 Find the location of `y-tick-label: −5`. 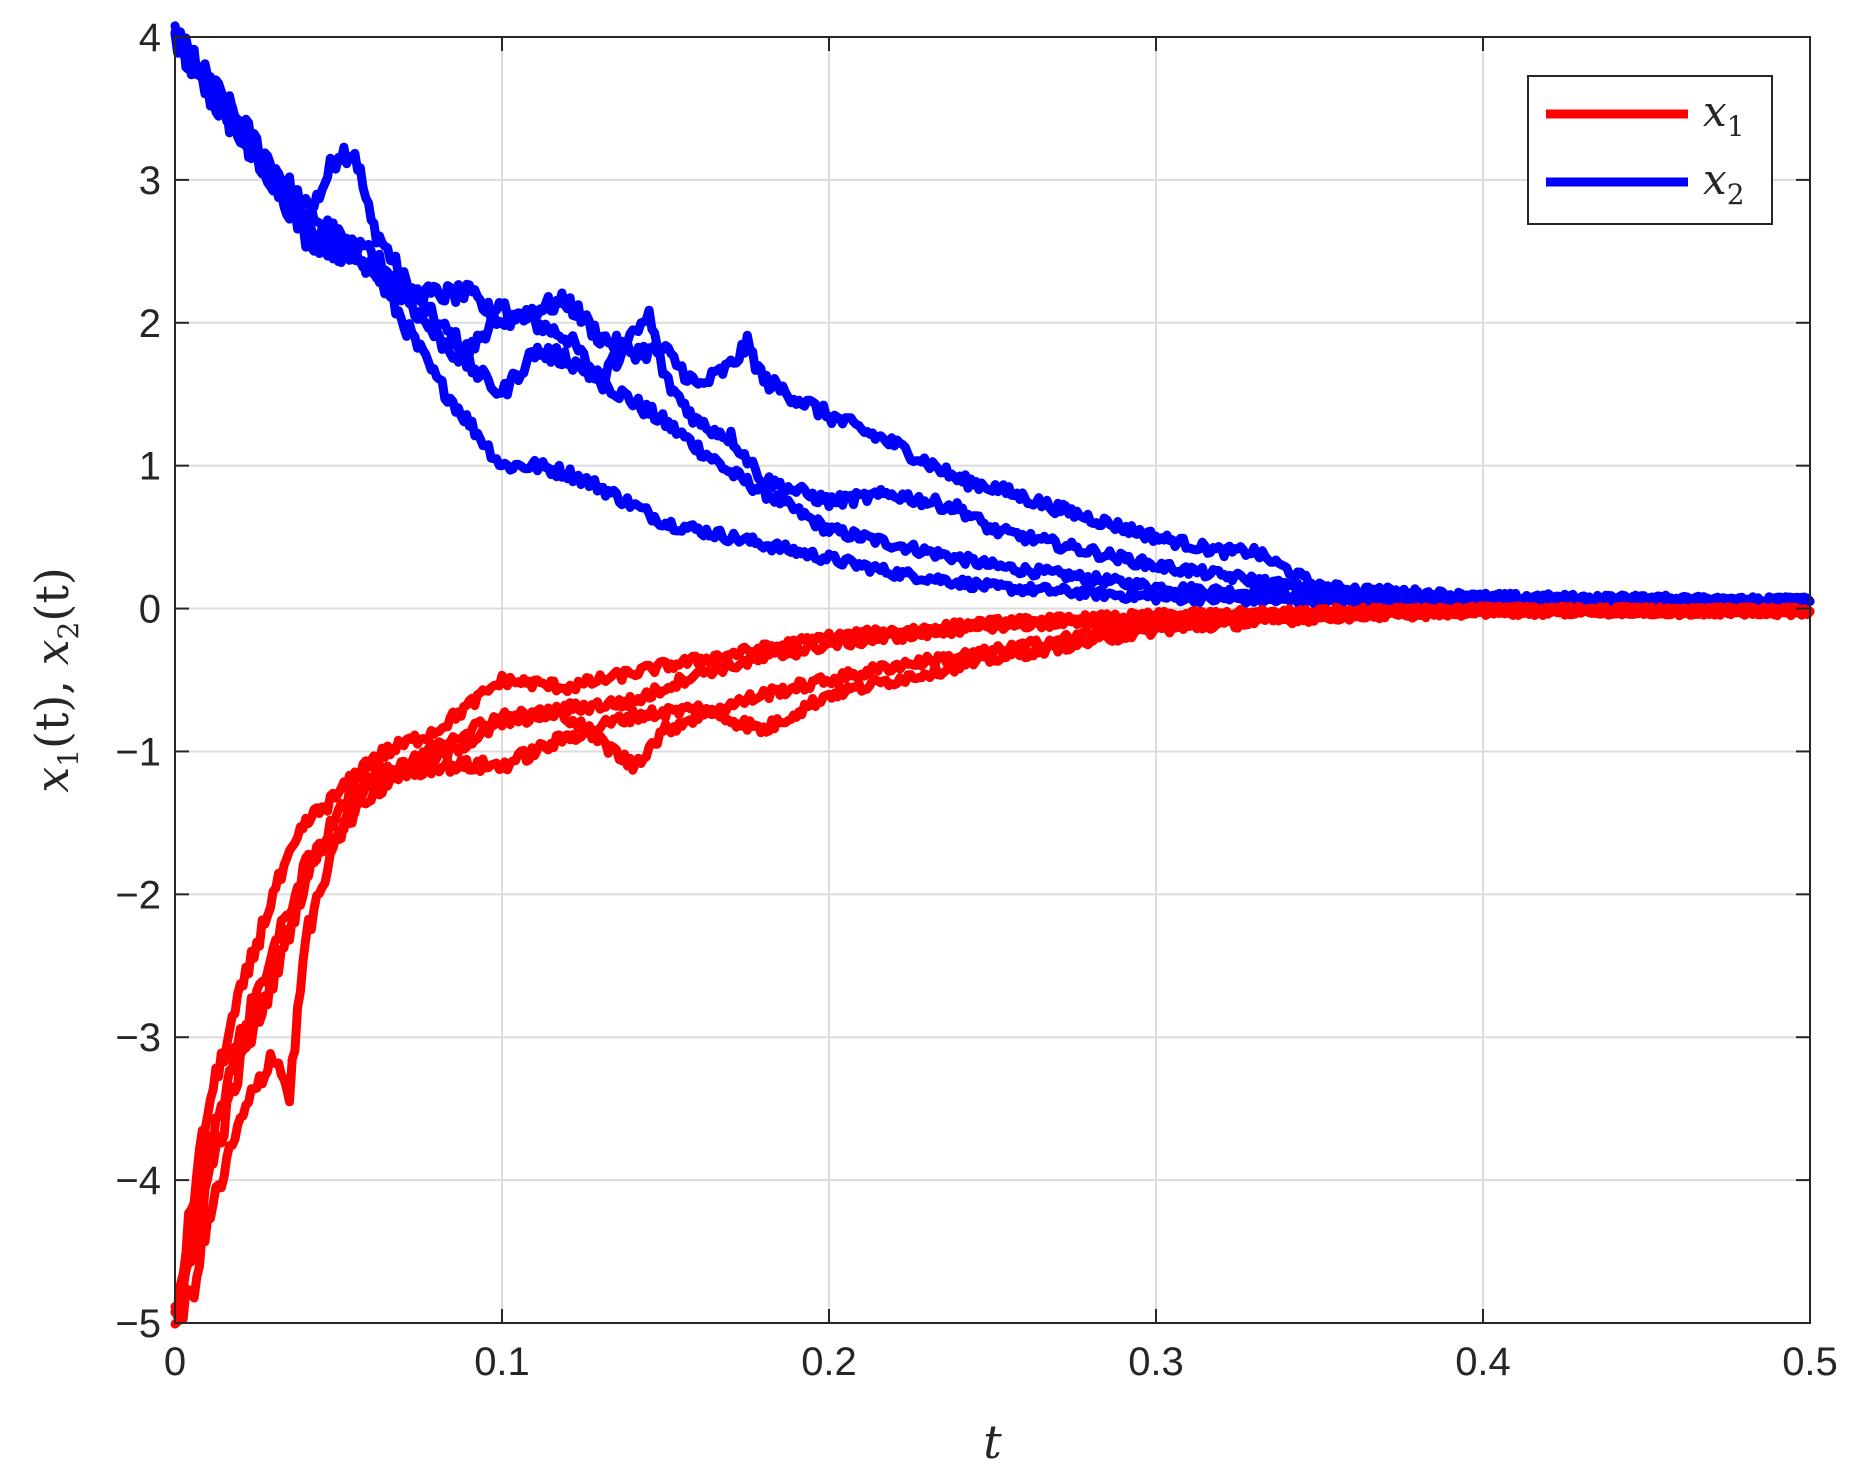

y-tick-label: −5 is located at coordinates (138, 1324).